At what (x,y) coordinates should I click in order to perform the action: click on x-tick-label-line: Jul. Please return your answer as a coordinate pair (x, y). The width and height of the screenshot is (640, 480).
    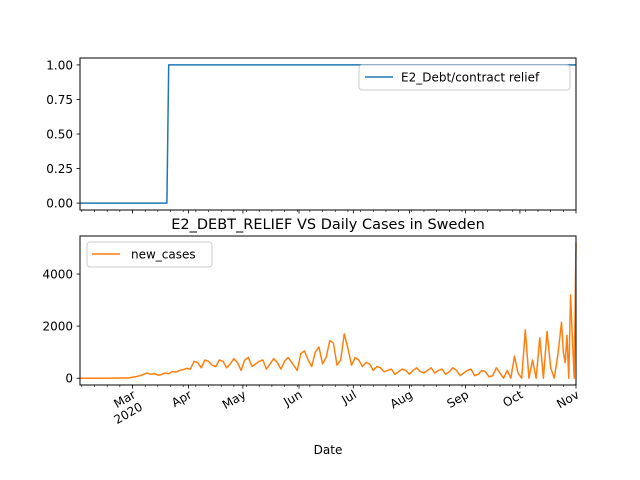
    Looking at the image, I should click on (348, 397).